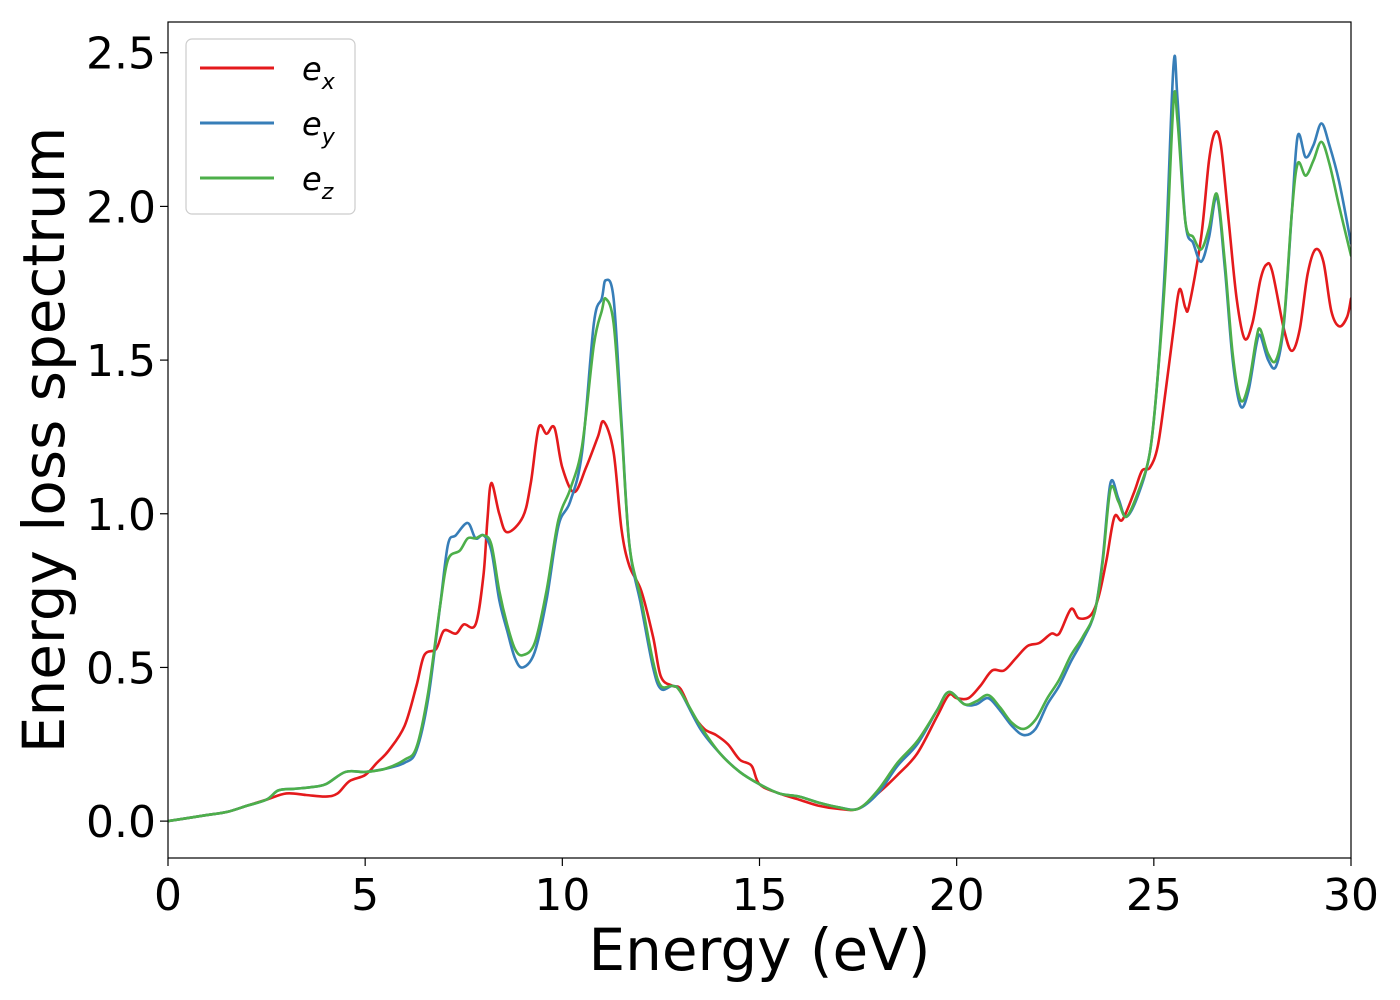 This screenshot has height=1000, width=1400. Describe the element at coordinates (760, 895) in the screenshot. I see `x-tick-label: 15` at that location.